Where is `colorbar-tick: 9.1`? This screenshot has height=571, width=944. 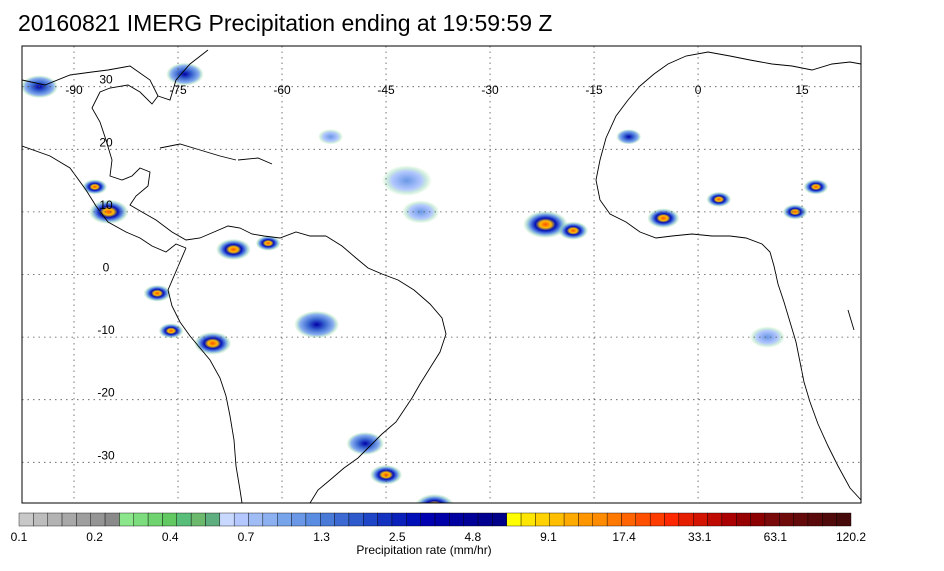 colorbar-tick: 9.1 is located at coordinates (548, 537).